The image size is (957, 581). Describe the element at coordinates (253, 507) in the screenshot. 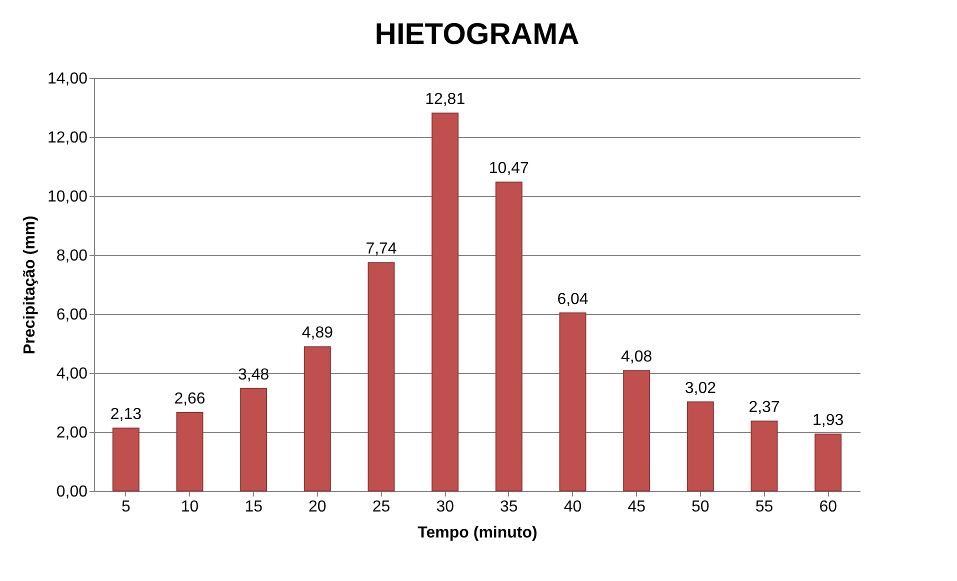

I see `x-tick-label: 15` at that location.